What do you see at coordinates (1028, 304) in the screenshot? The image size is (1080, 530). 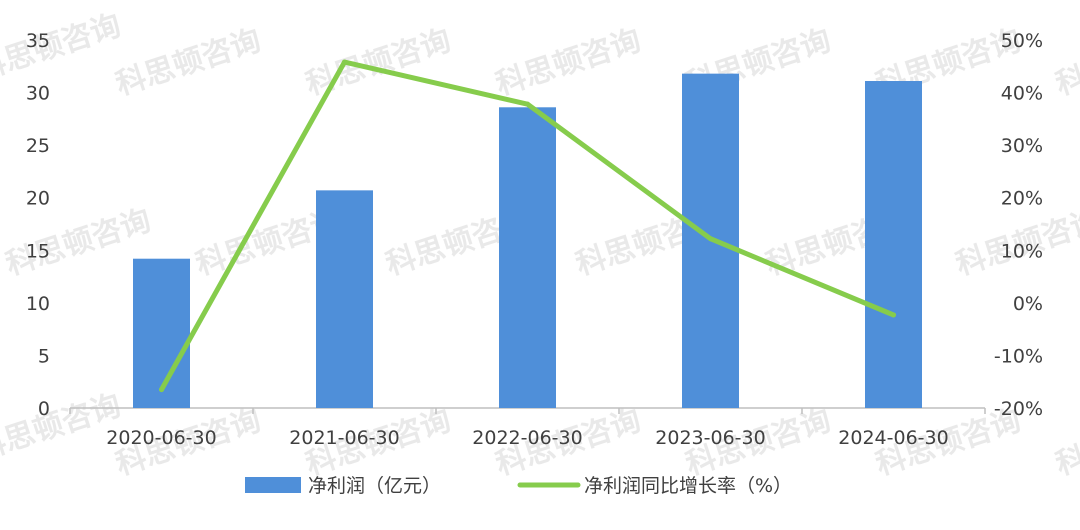 I see `y-right-tick-label: 0%` at bounding box center [1028, 304].